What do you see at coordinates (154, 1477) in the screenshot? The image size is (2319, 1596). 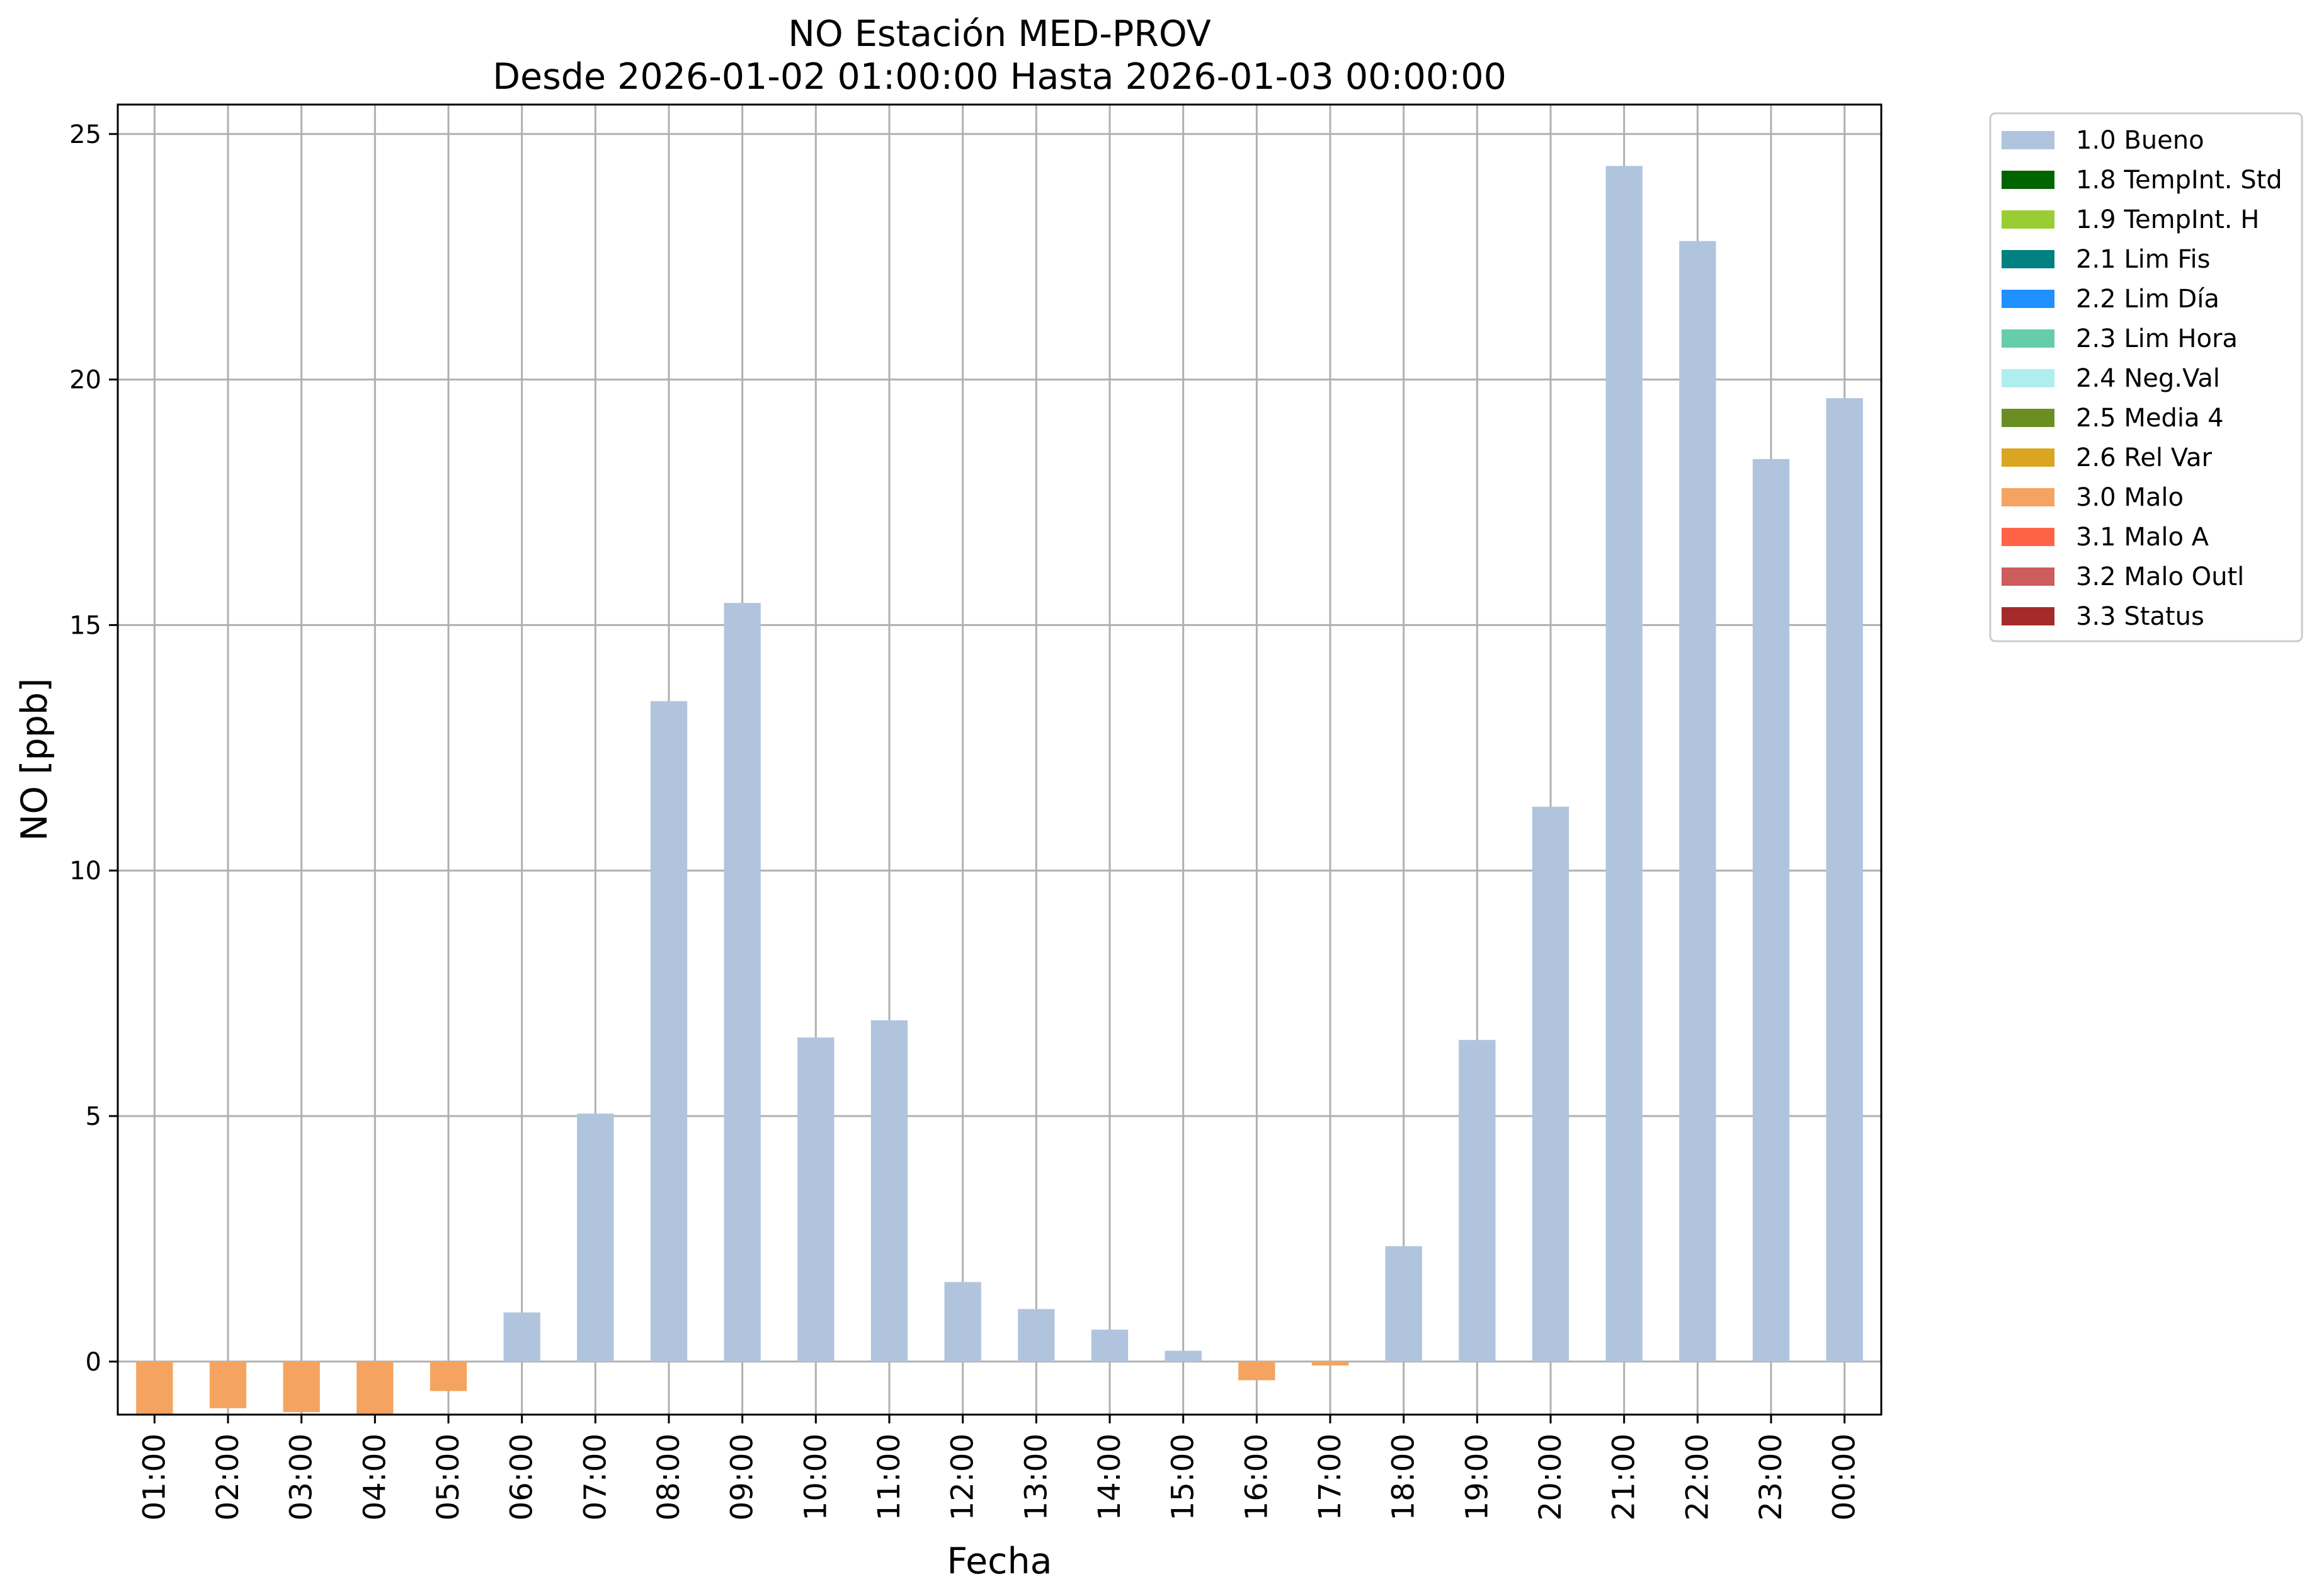 I see `x-tick-label: 01:00` at bounding box center [154, 1477].